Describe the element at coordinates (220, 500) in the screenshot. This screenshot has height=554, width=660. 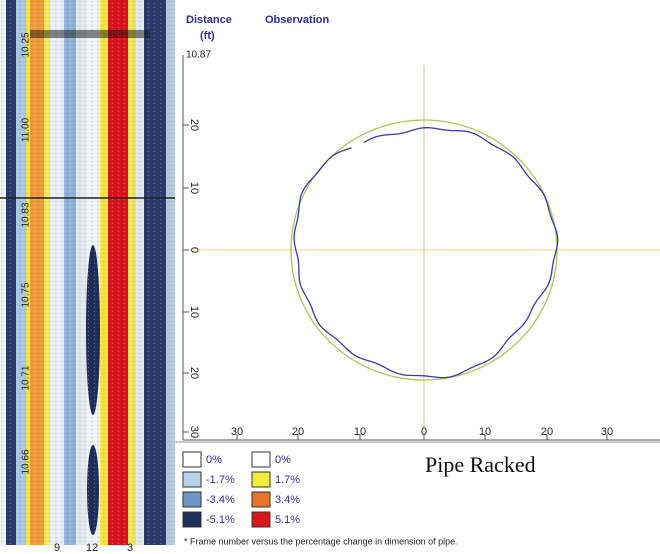
I see `legend-label: -3.4%` at that location.